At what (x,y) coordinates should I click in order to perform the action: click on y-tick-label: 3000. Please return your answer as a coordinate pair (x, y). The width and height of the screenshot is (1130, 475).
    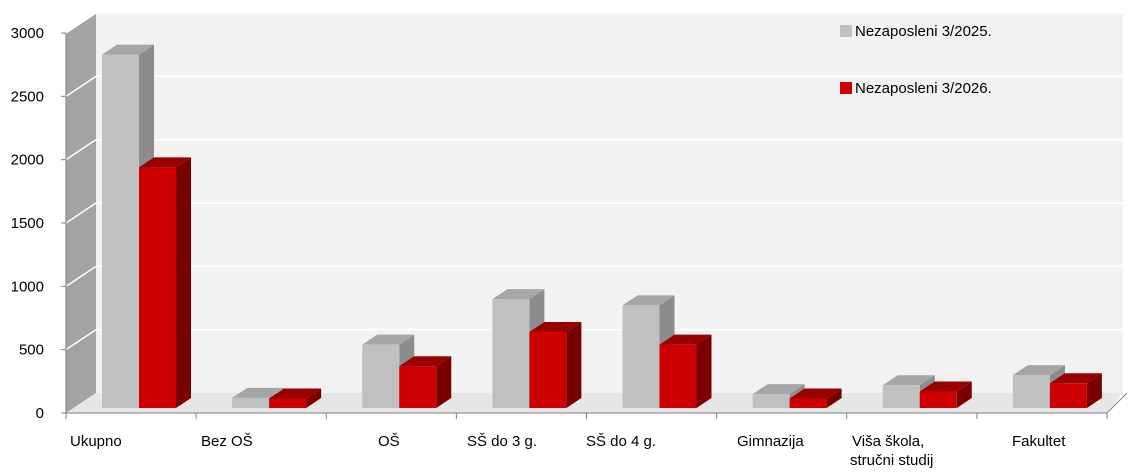
    Looking at the image, I should click on (27, 33).